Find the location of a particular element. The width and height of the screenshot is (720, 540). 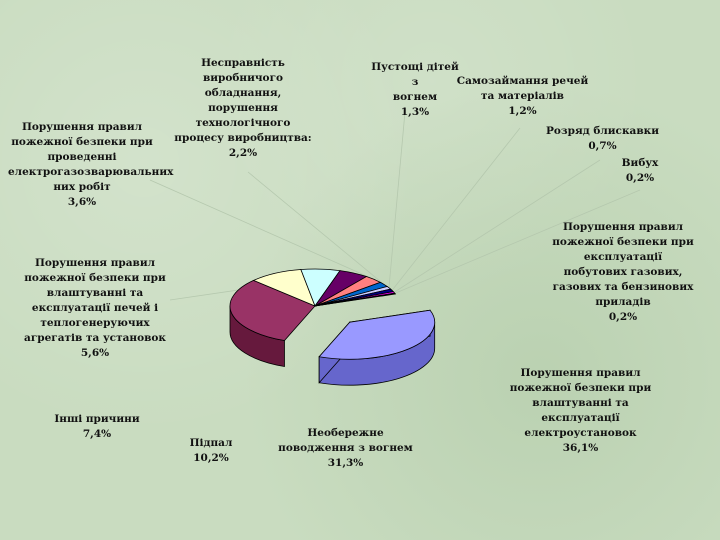

slice-gas is located at coordinates (355, 300).